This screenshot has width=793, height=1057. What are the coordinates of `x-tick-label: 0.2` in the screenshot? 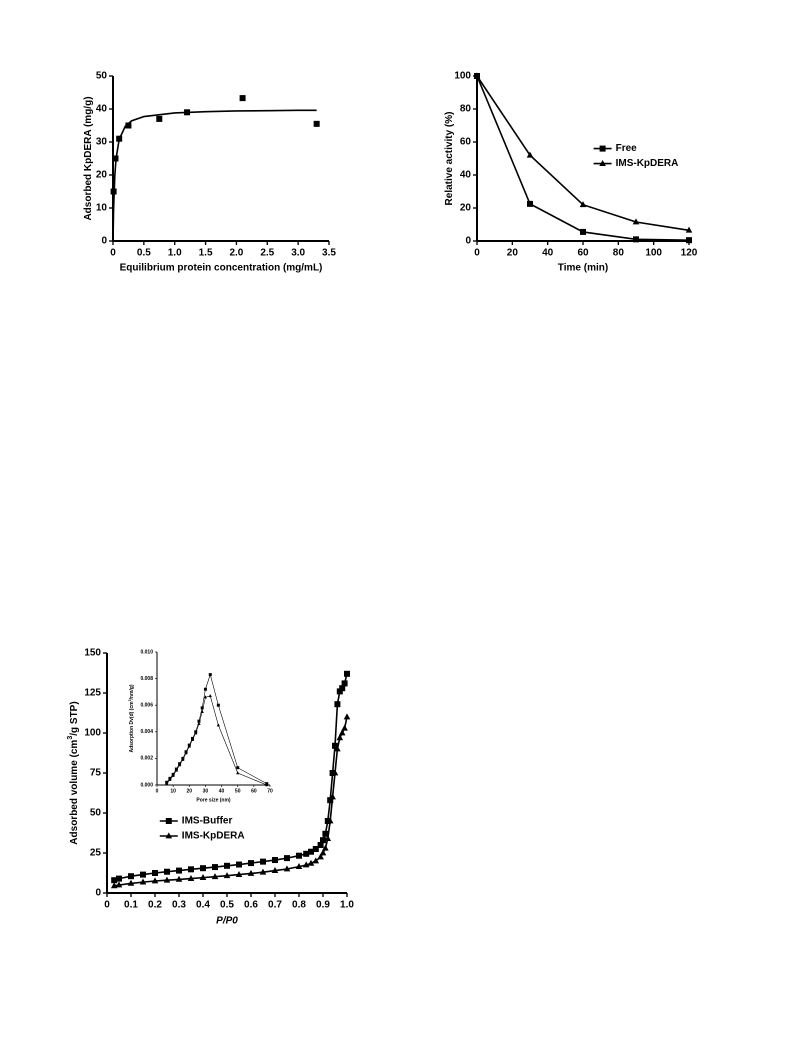 It's located at (155, 905).